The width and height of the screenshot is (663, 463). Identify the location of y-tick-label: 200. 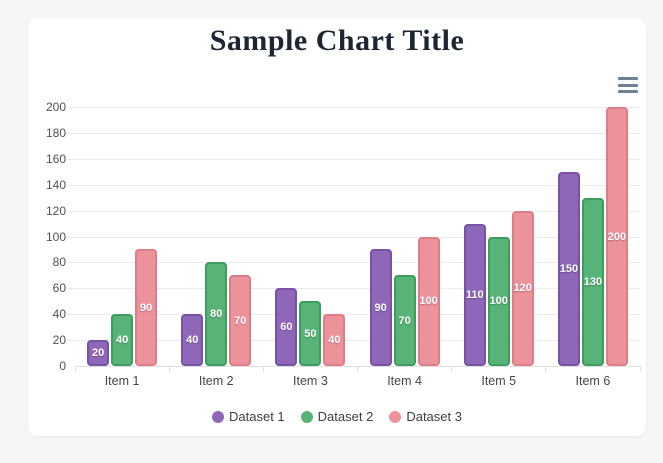
(55, 107).